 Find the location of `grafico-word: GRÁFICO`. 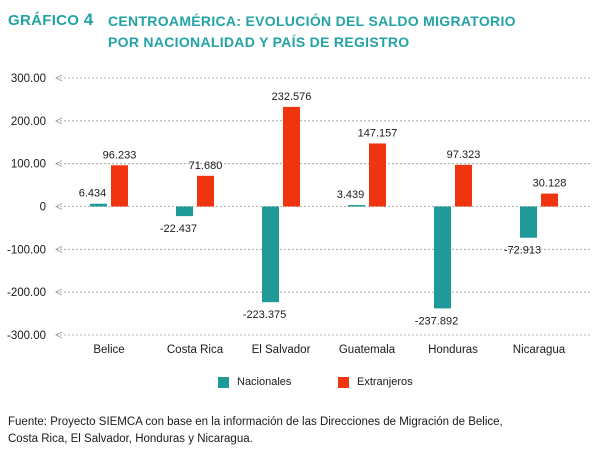

grafico-word: GRÁFICO is located at coordinates (44, 20).